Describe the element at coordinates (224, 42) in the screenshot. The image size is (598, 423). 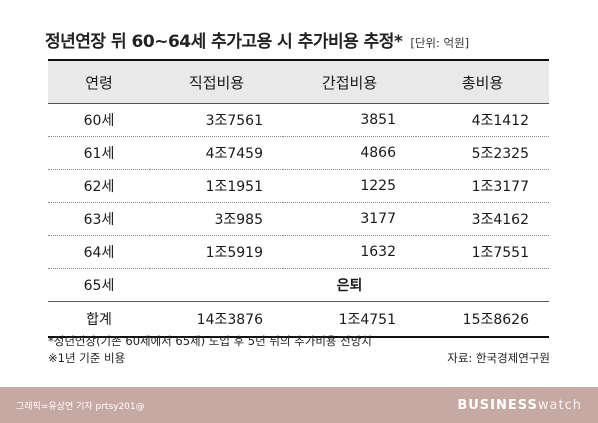
I see `page-title: 정년연장 뒤 60~64세 추가고용 시 추가비용 추정*` at that location.